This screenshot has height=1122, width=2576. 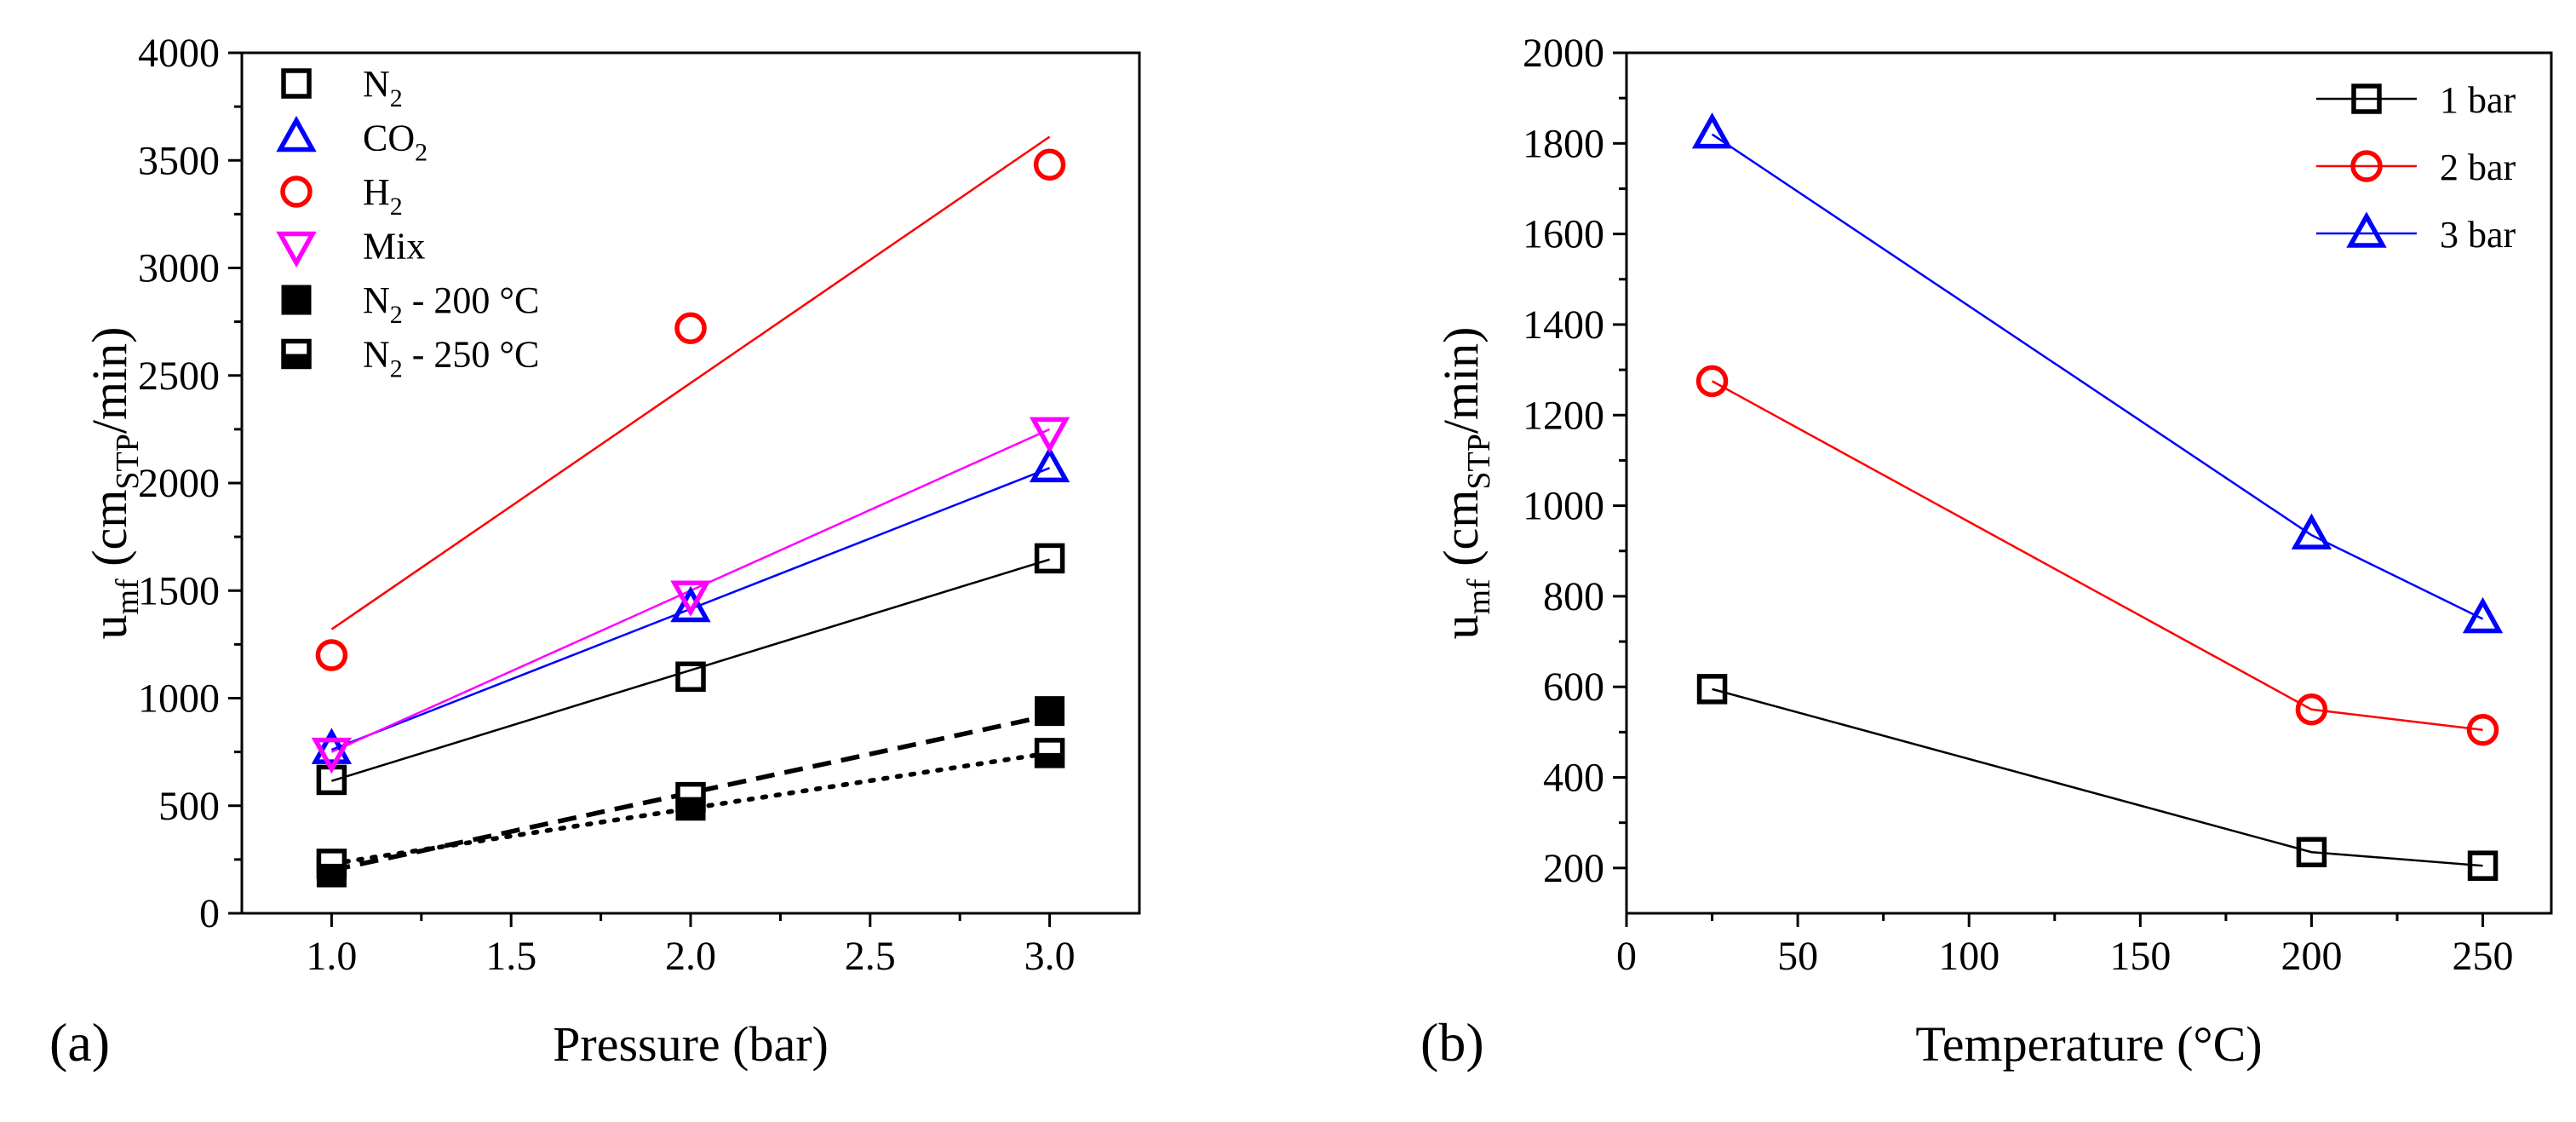 What do you see at coordinates (2088, 1044) in the screenshot?
I see `panel-b-x-axis-title: Temperature (°C)` at bounding box center [2088, 1044].